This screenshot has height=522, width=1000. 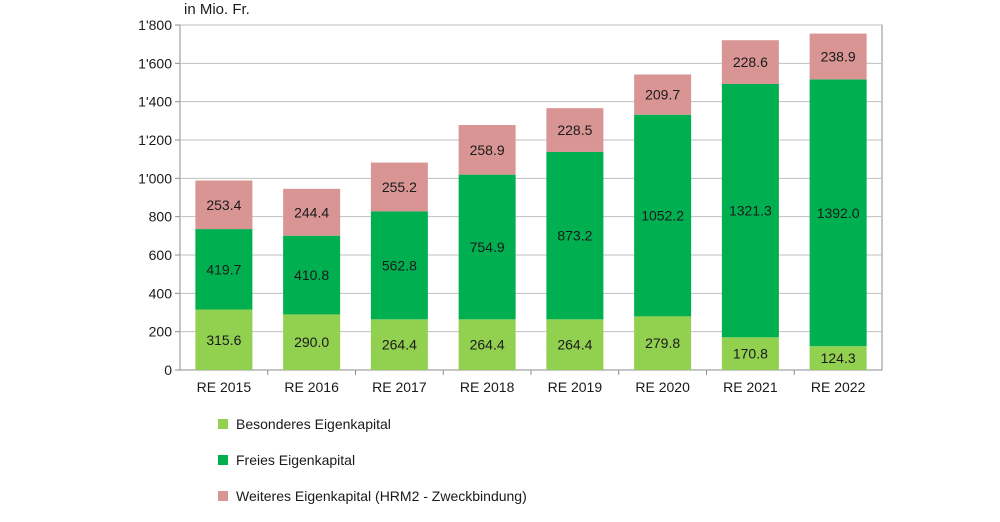 What do you see at coordinates (372, 460) in the screenshot?
I see `legend-item-freies: Freies Eigenkapital` at bounding box center [372, 460].